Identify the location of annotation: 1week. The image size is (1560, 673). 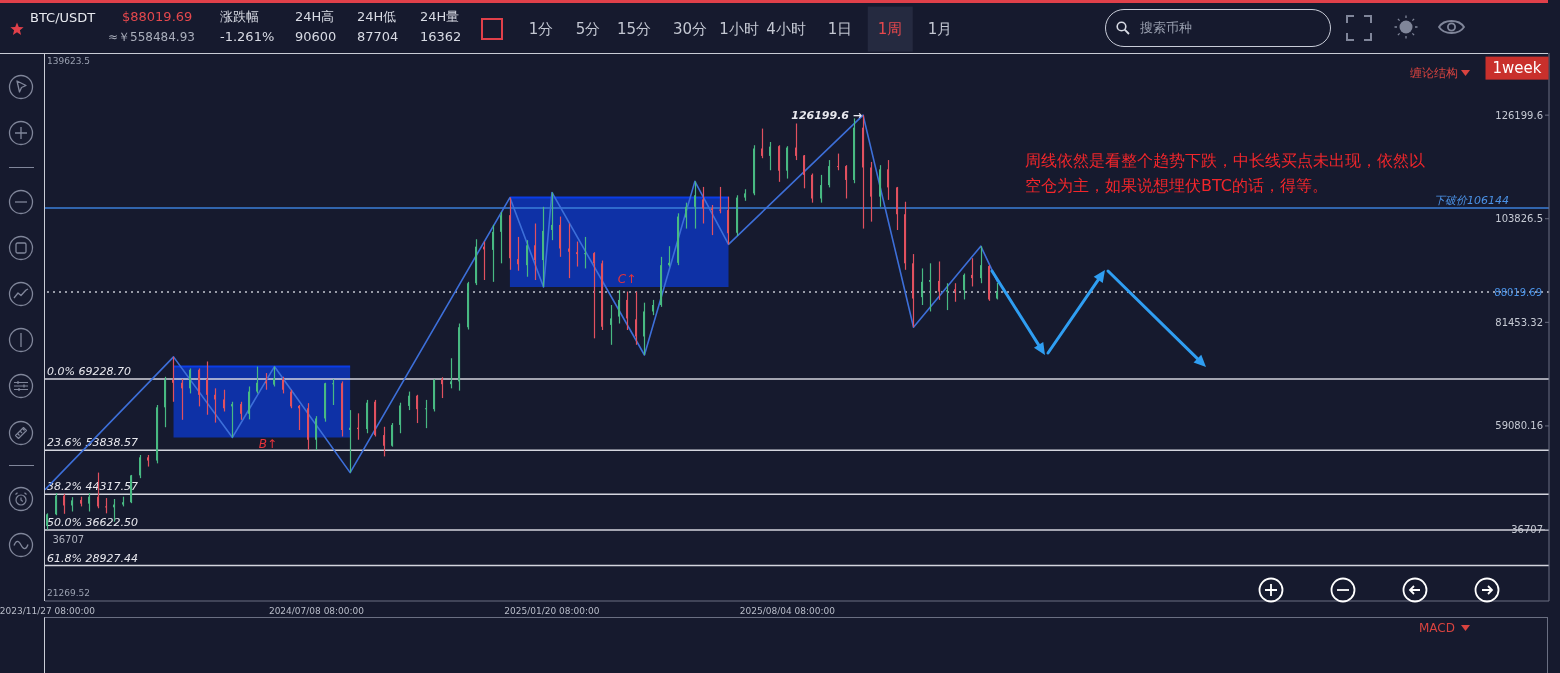
(1517, 68).